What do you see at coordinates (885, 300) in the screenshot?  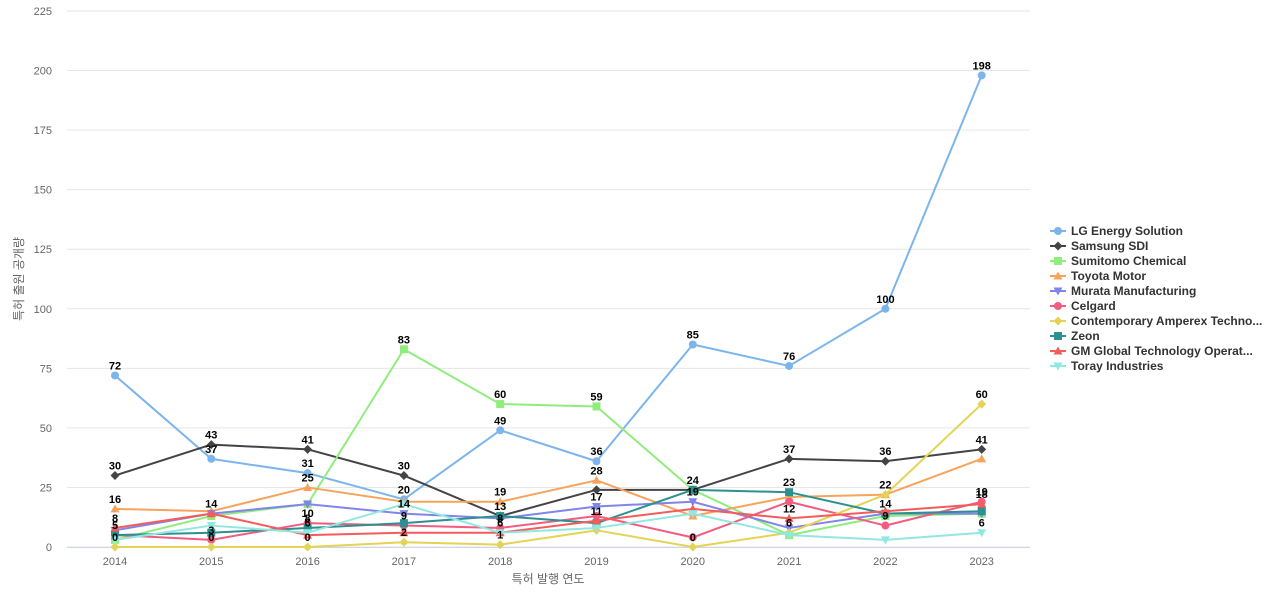 I see `data-label: 100` at bounding box center [885, 300].